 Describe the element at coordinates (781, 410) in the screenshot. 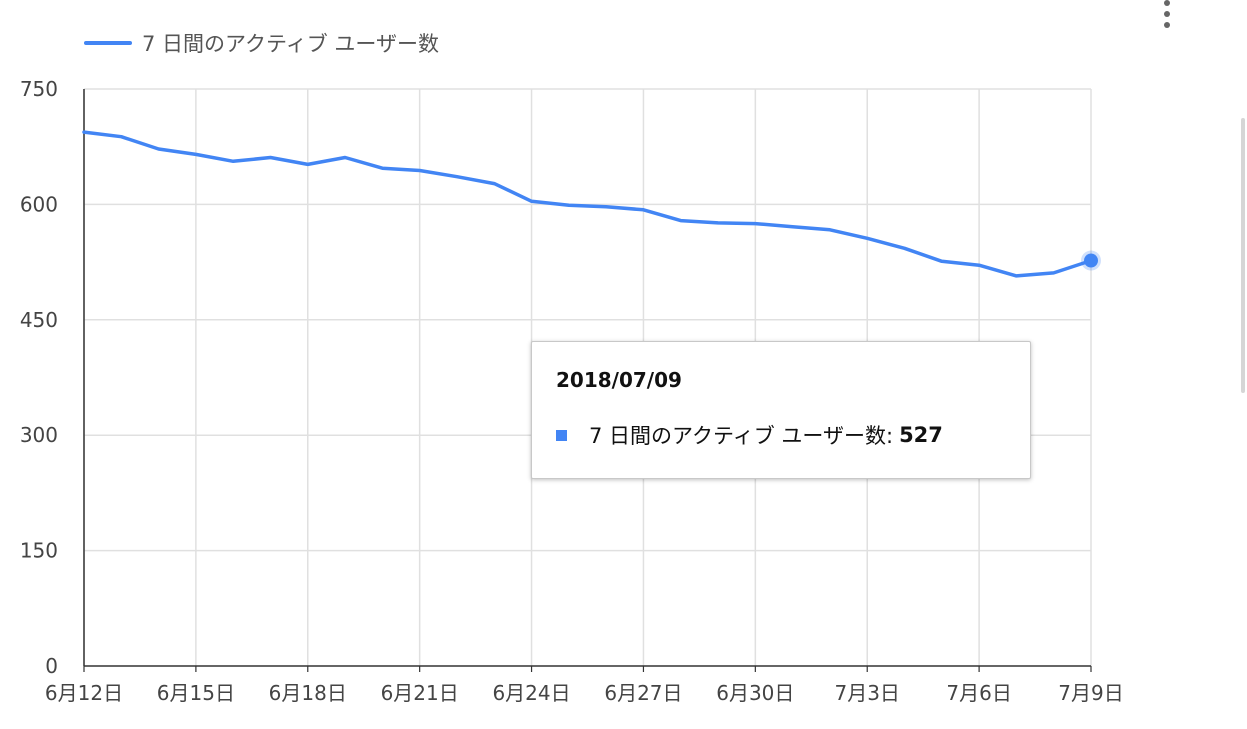

I see `data-tooltip: 2018/07/09 7 日間のアクティブ ユーザー数: 527` at that location.